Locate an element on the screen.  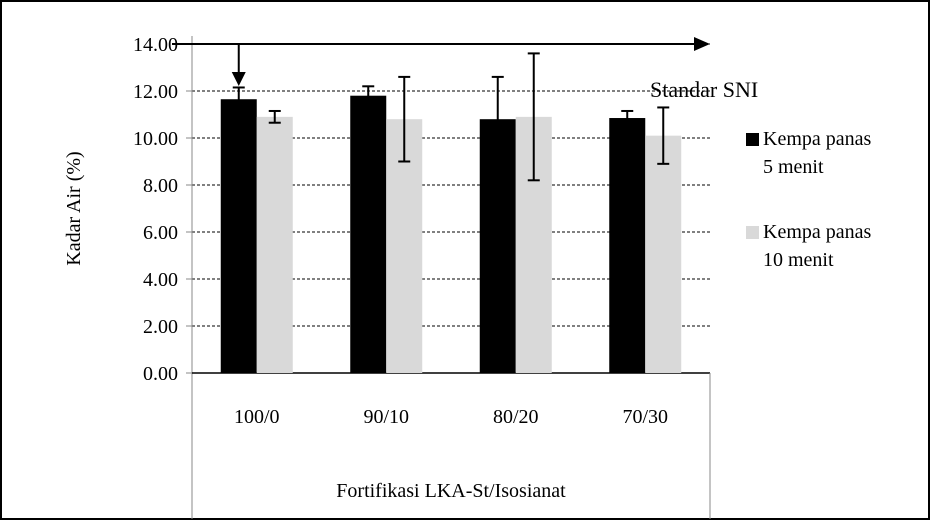
y-tick-label: 4.00 is located at coordinates (160, 280).